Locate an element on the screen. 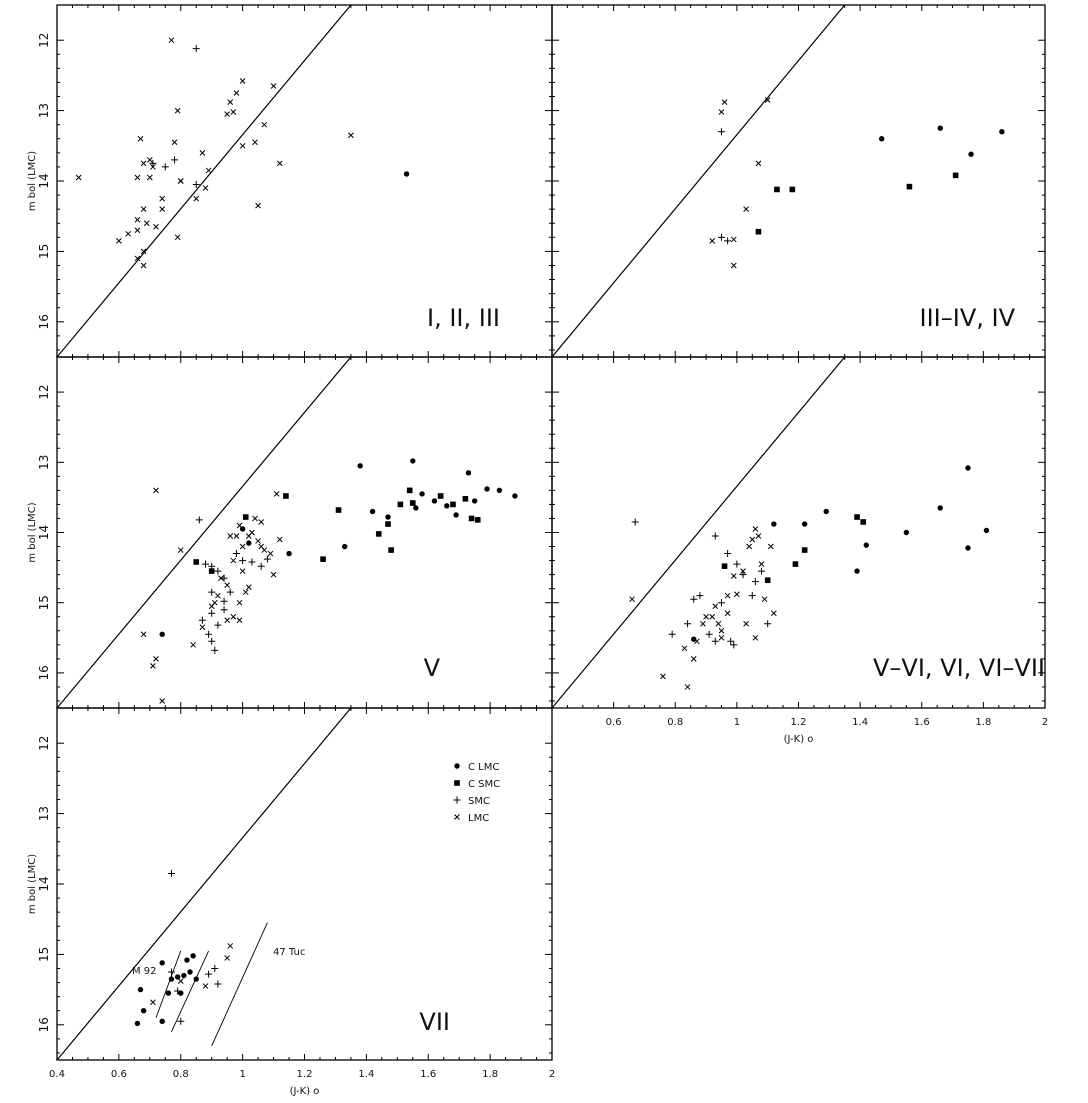  y-tick-label: 13 is located at coordinates (44, 813).